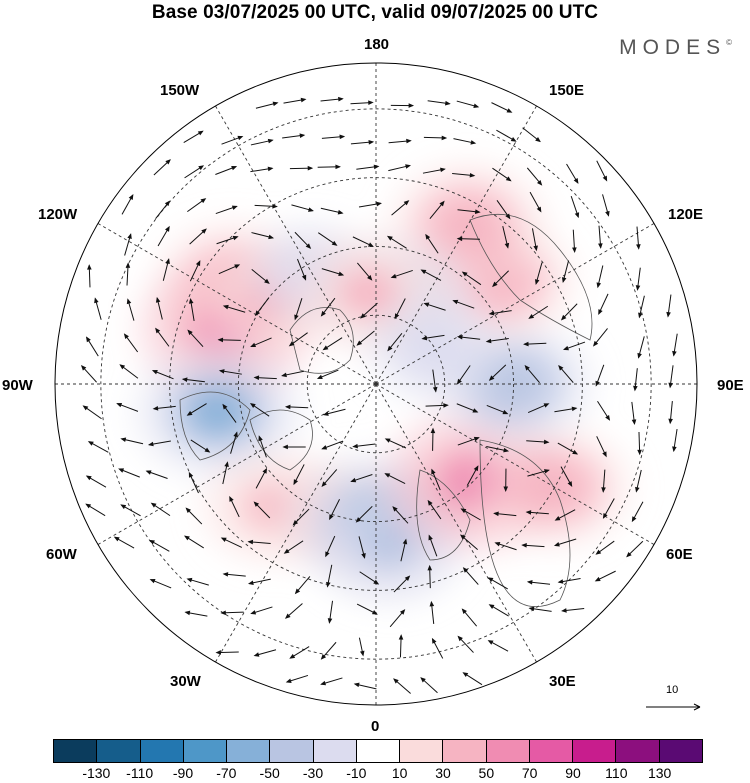 The height and width of the screenshot is (783, 750). Describe the element at coordinates (180, 90) in the screenshot. I see `lon-label-150w: 150W` at that location.